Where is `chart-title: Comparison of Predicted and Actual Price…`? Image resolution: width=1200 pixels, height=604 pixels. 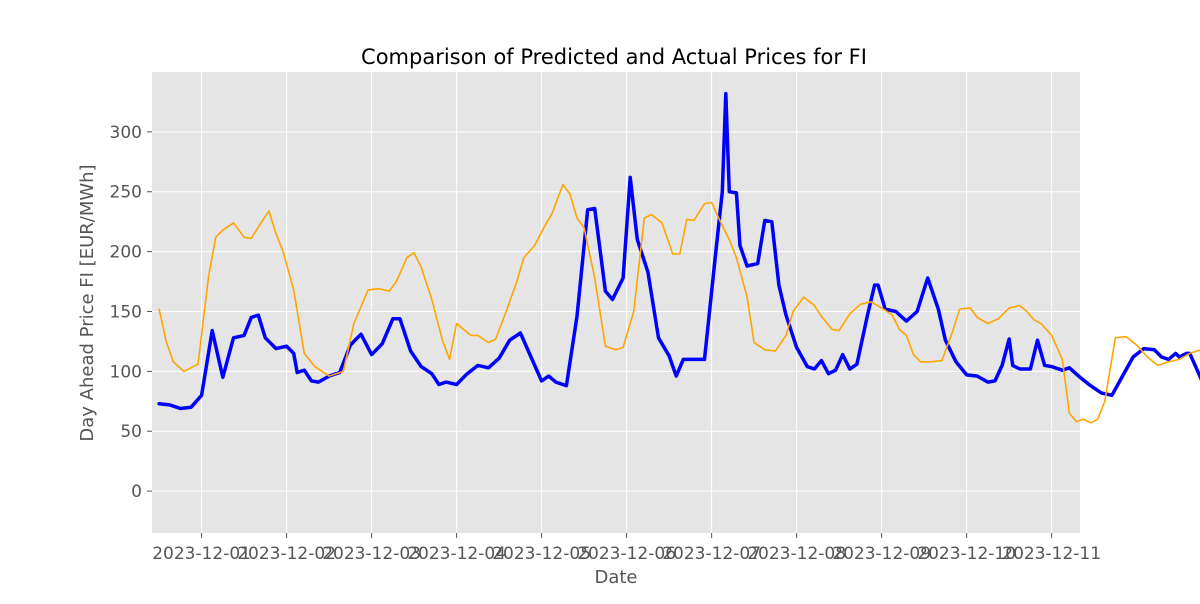 chart-title: Comparison of Predicted and Actual Price… is located at coordinates (614, 57).